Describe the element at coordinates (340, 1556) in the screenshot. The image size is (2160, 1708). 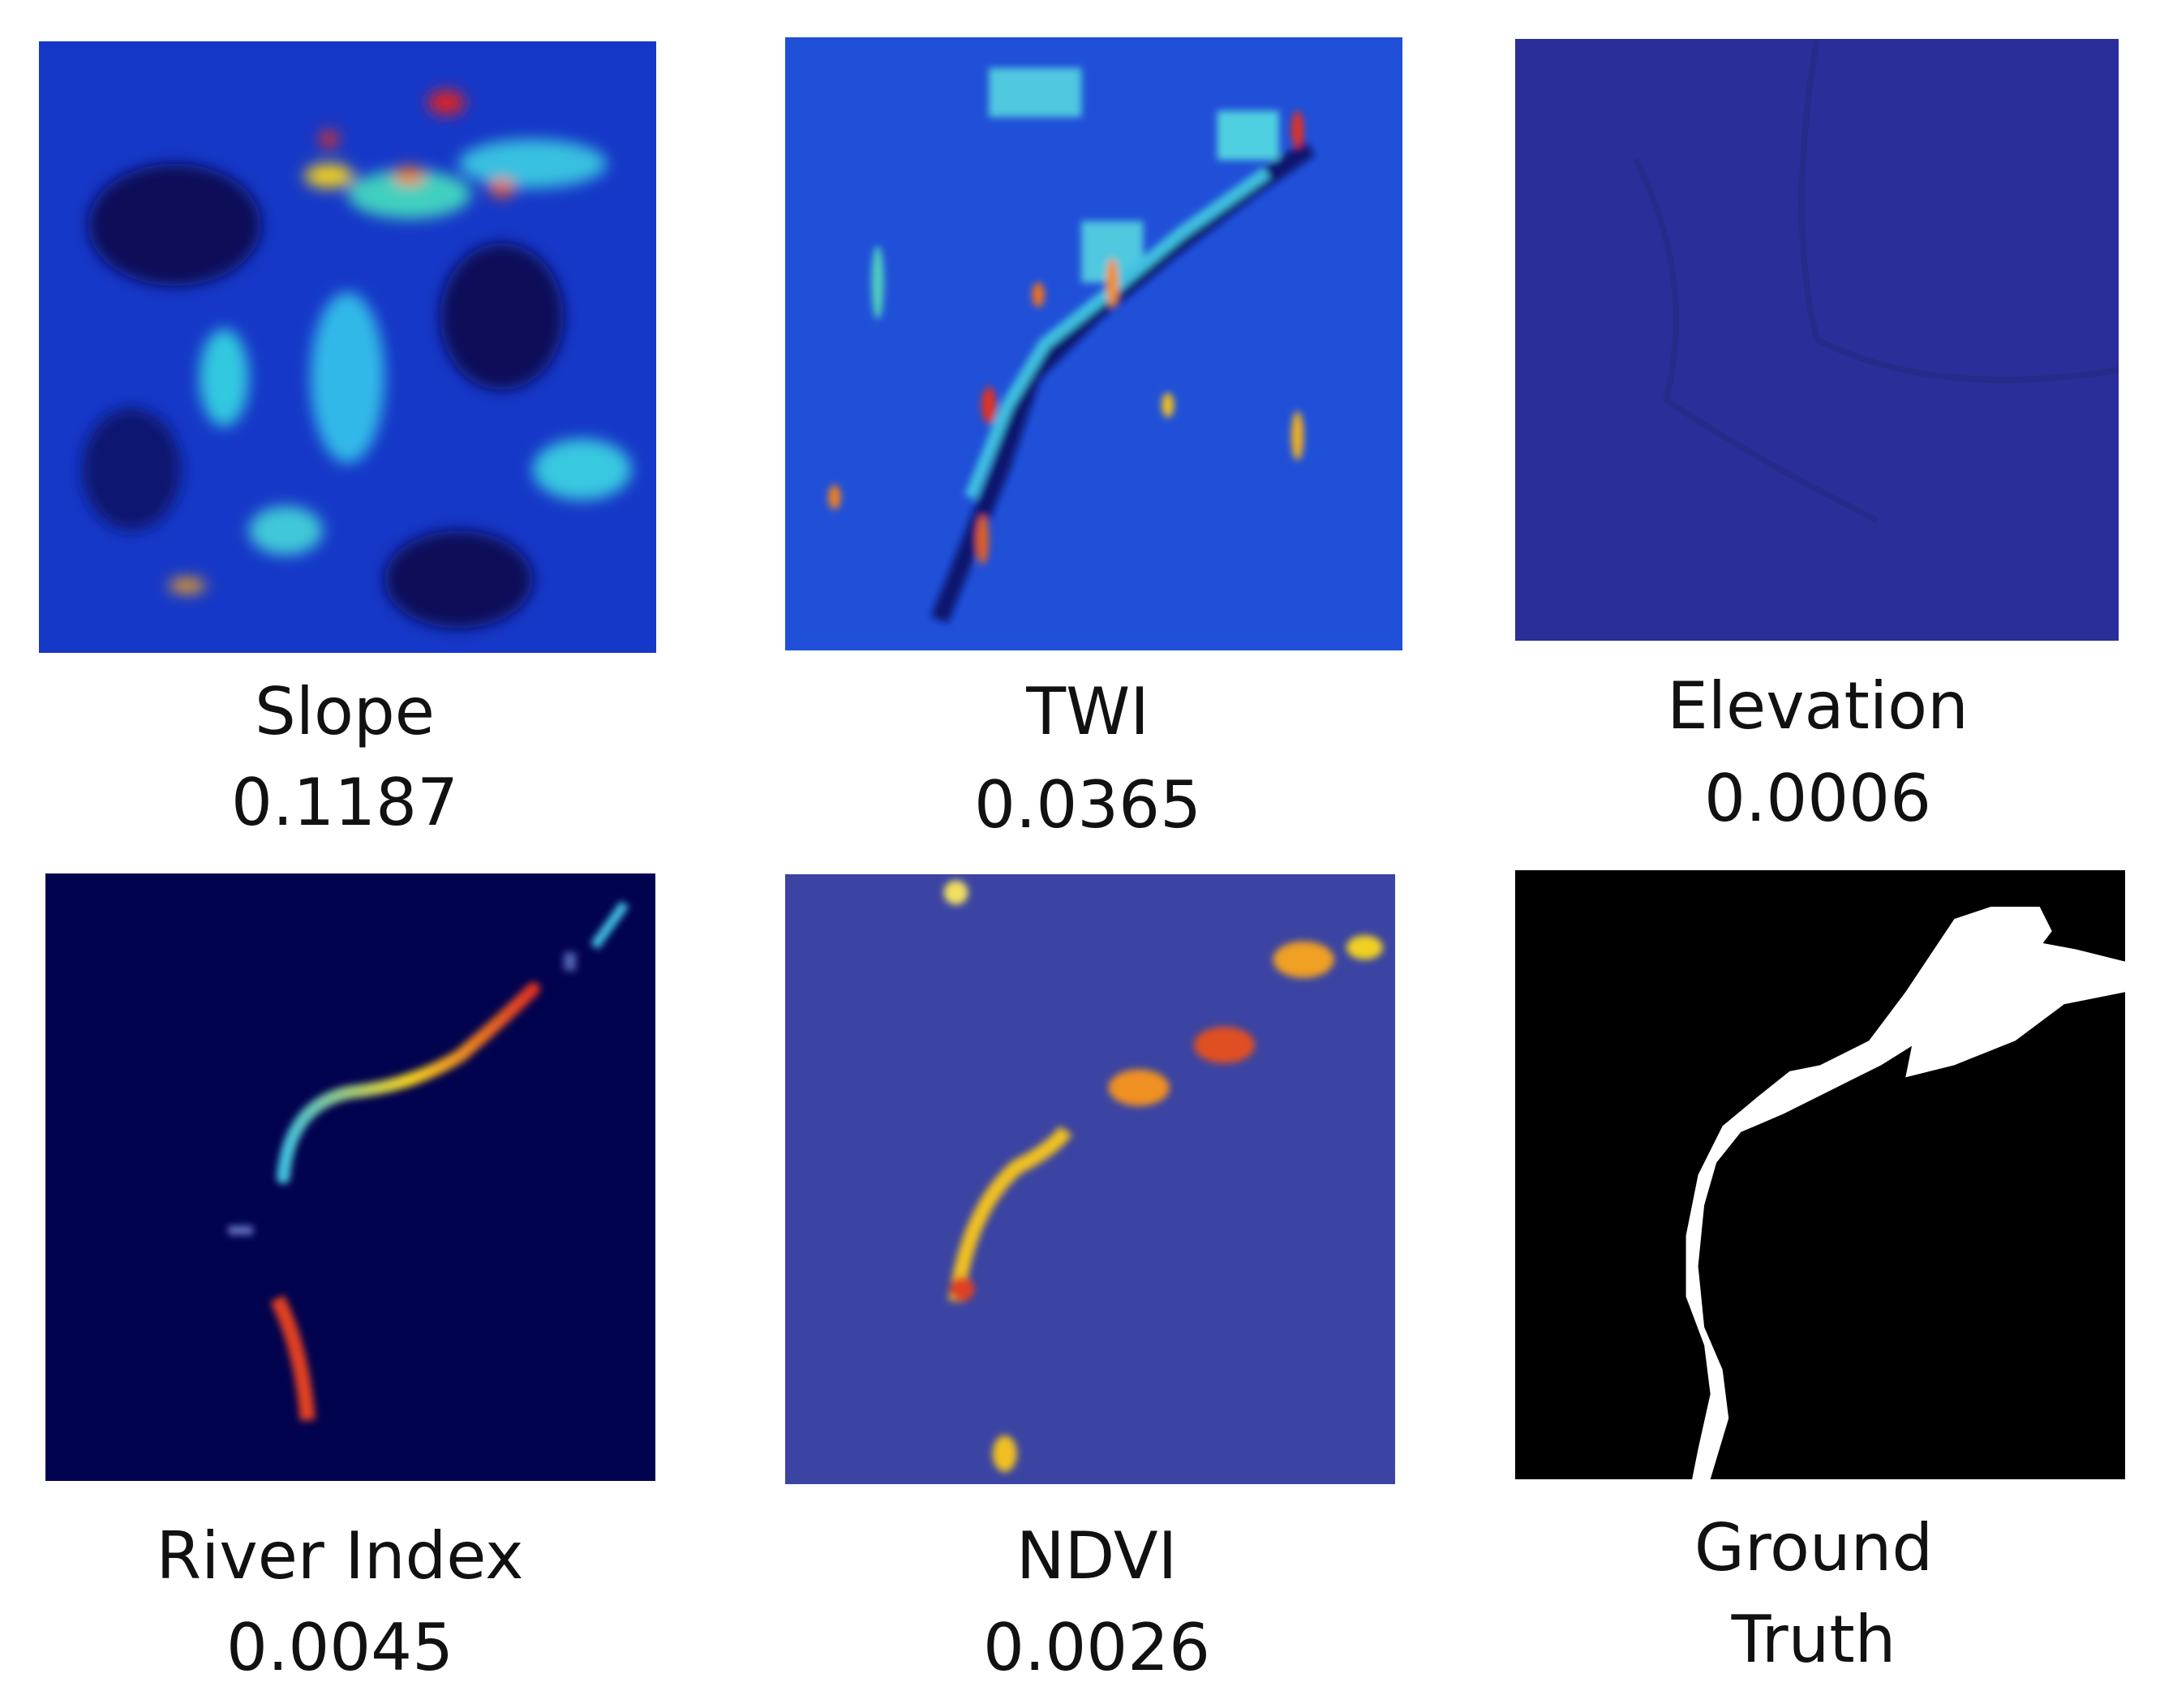
I see `panel-label: River Index` at that location.